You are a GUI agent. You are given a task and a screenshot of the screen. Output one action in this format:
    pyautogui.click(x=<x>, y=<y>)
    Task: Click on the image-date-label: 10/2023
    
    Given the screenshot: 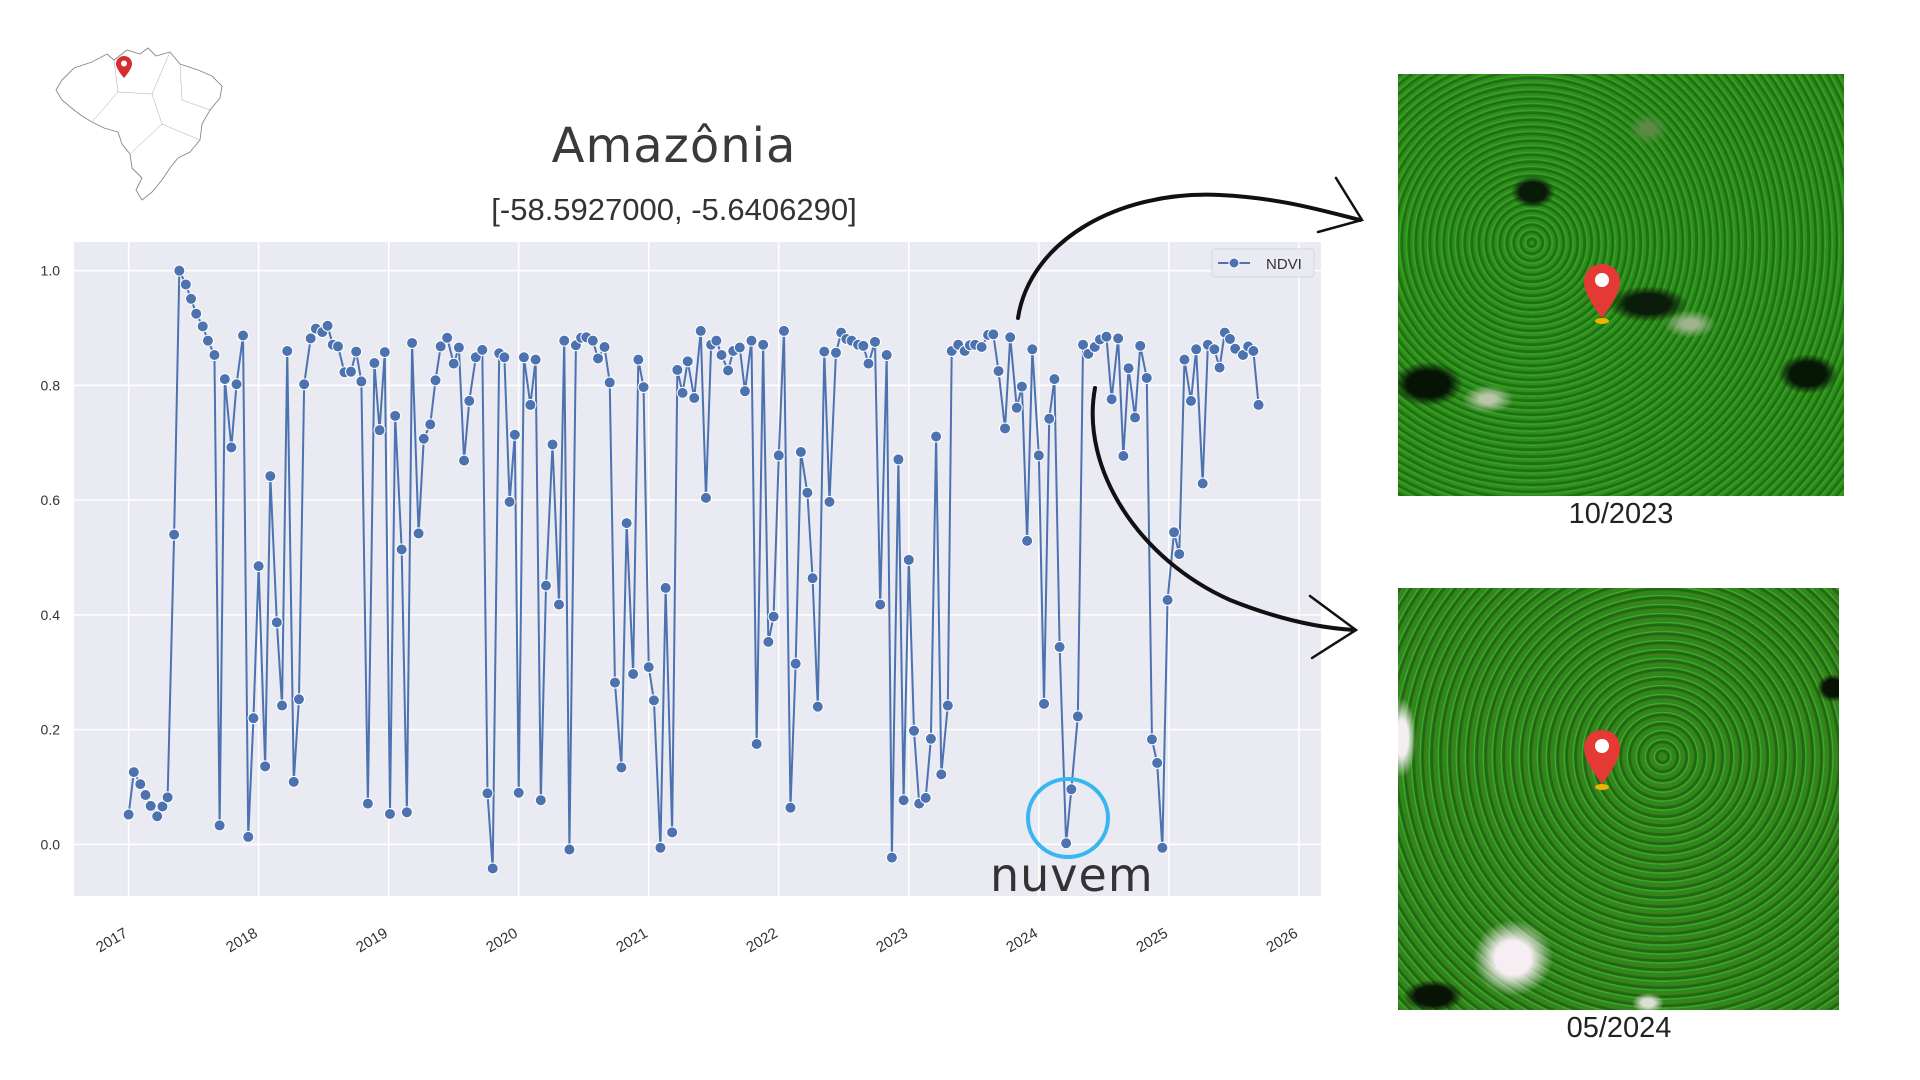 What is the action you would take?
    pyautogui.click(x=1621, y=514)
    